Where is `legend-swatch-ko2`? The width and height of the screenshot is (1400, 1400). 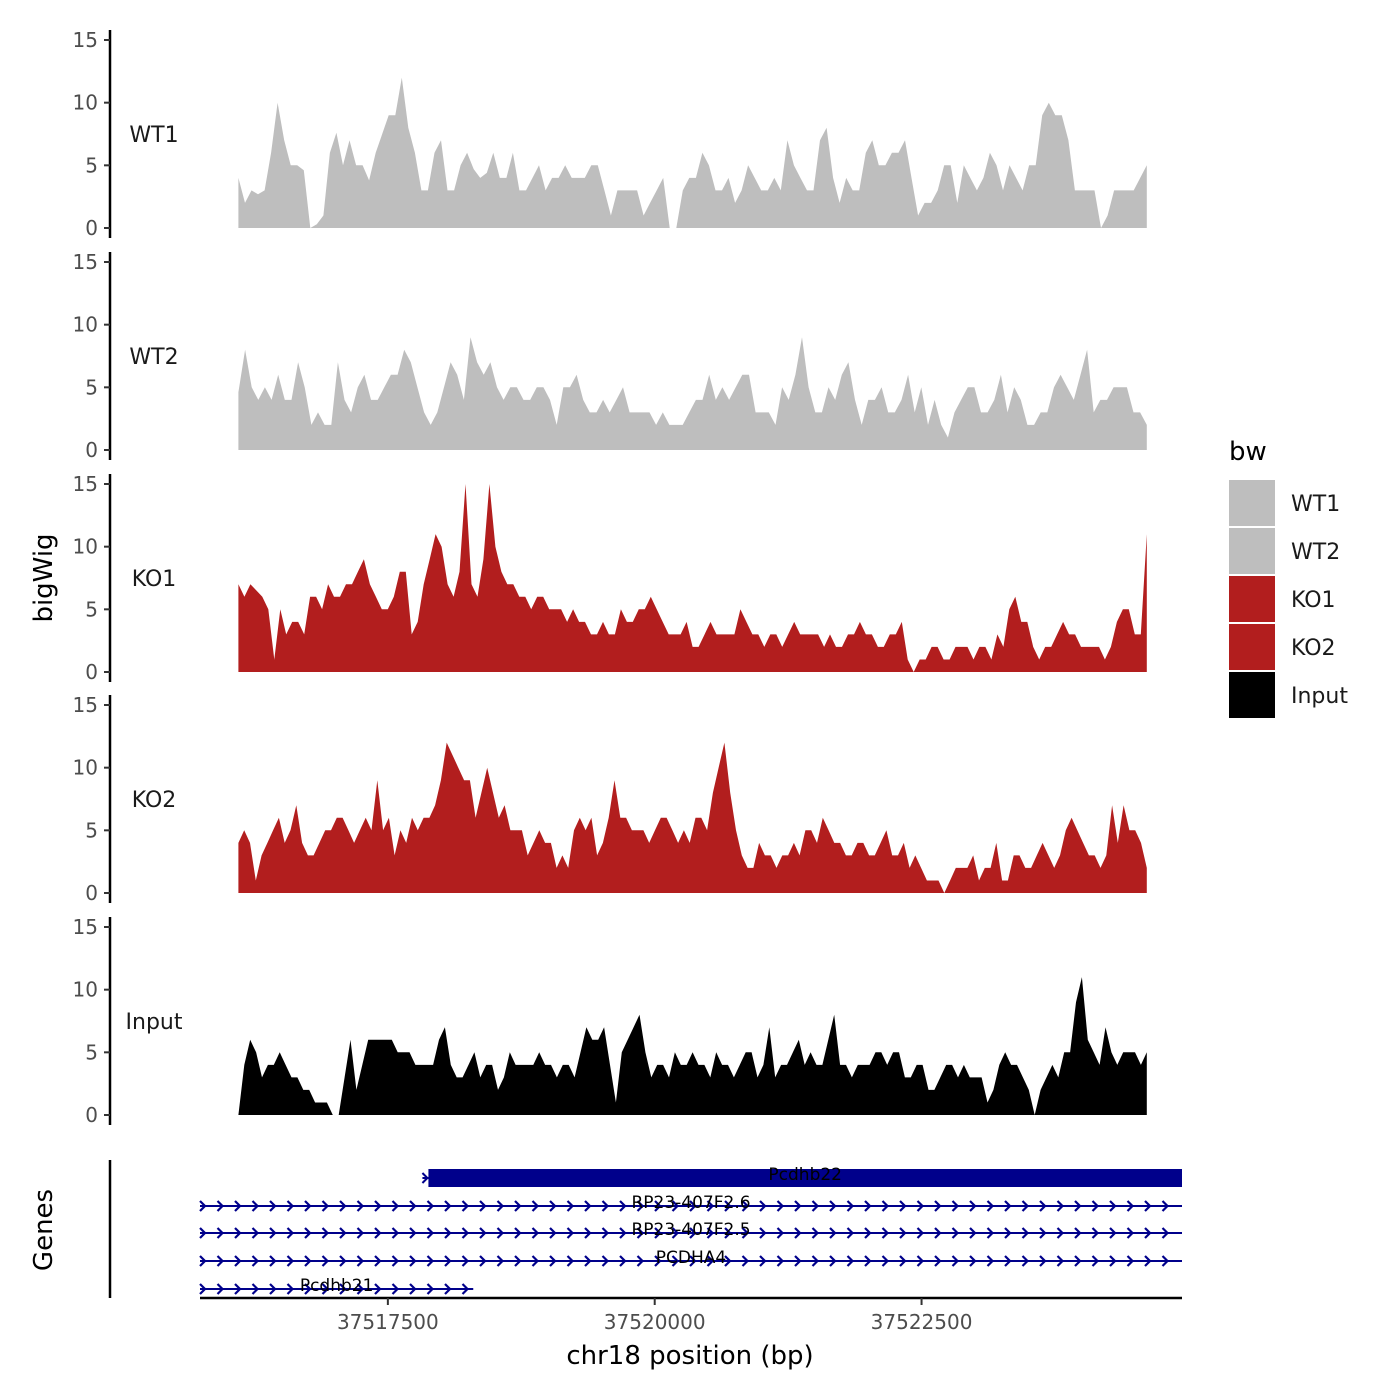 legend-swatch-ko2 is located at coordinates (1252, 647).